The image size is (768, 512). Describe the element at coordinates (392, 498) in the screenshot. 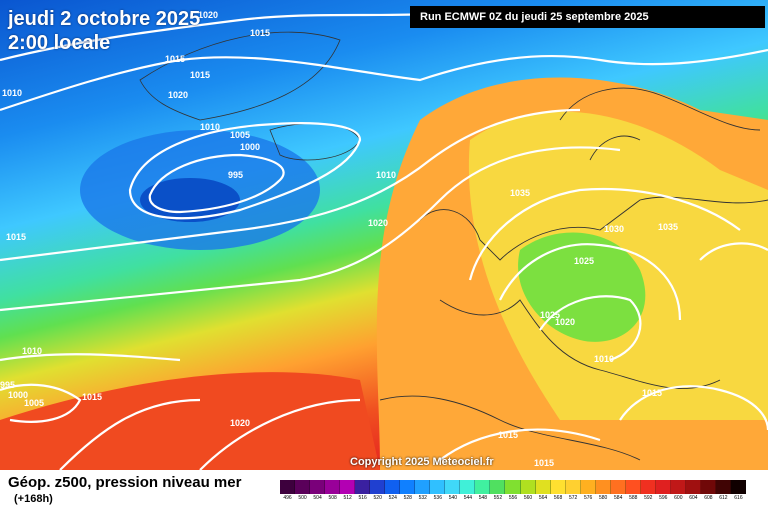

I see `legend-value: 524` at that location.